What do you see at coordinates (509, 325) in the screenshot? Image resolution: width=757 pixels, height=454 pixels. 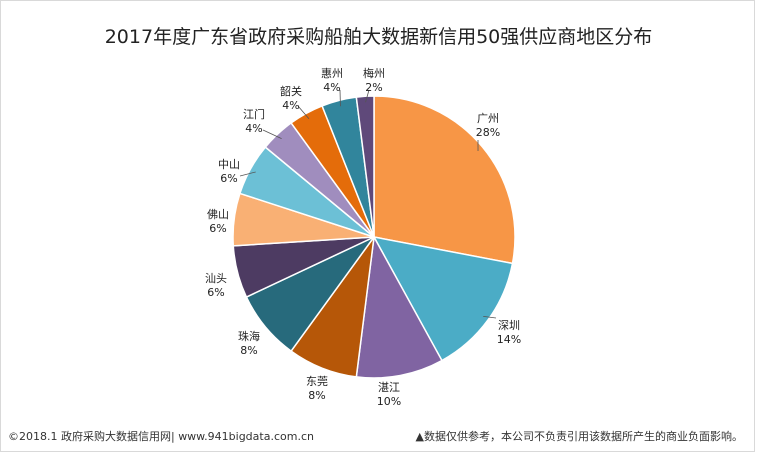 I see `slice-name-label: 深圳` at bounding box center [509, 325].